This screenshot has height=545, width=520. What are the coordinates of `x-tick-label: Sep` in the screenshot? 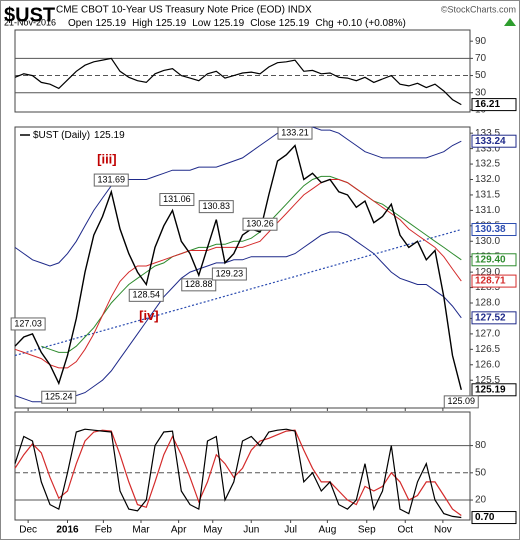 It's located at (367, 530).